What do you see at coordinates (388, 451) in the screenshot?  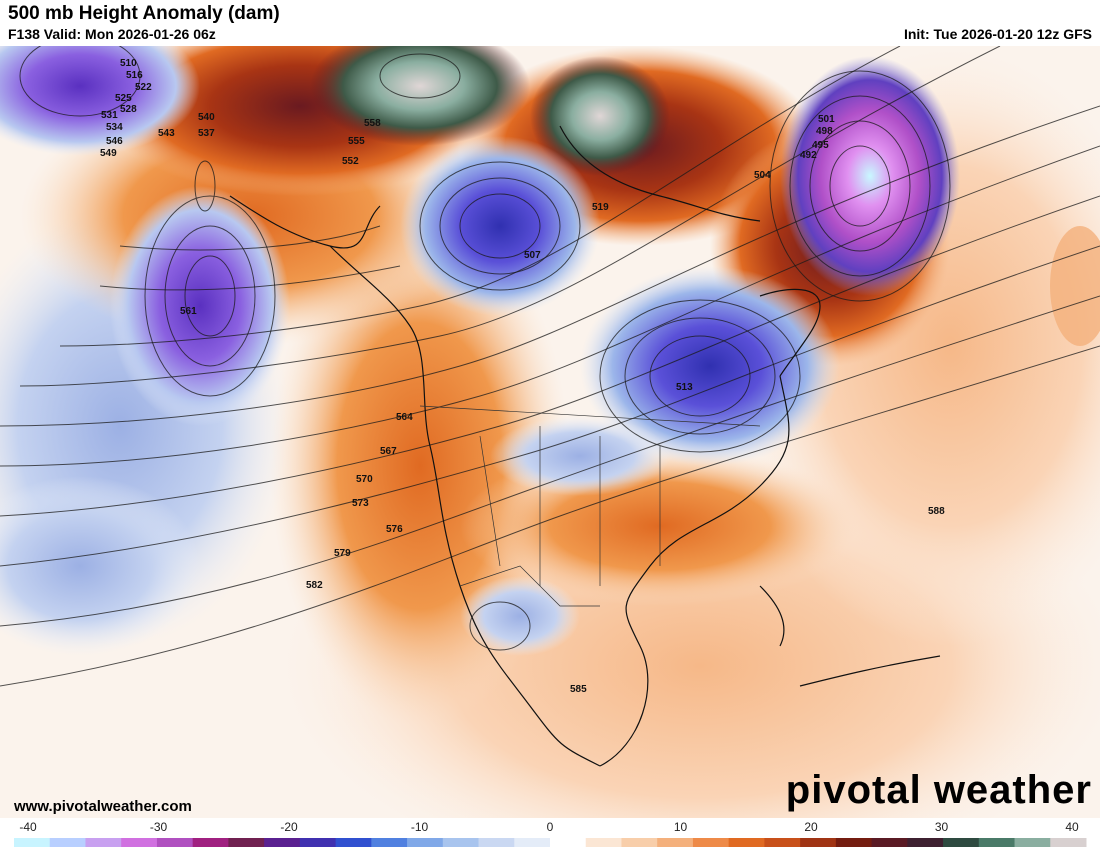 I see `contour-label: 567` at bounding box center [388, 451].